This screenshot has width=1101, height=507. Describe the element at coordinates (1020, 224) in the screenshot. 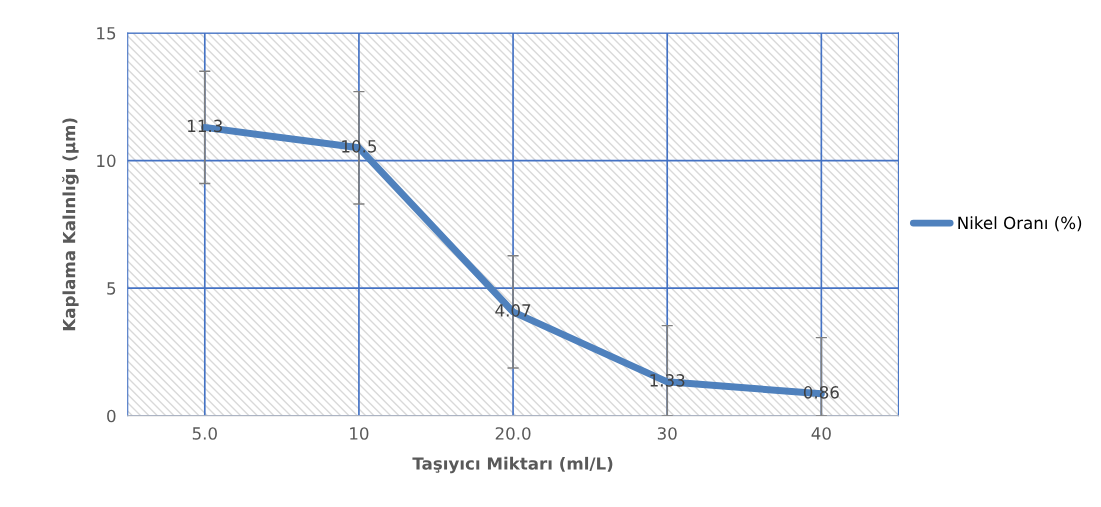

I see `legend-label: Nikel Oranı (%)` at that location.